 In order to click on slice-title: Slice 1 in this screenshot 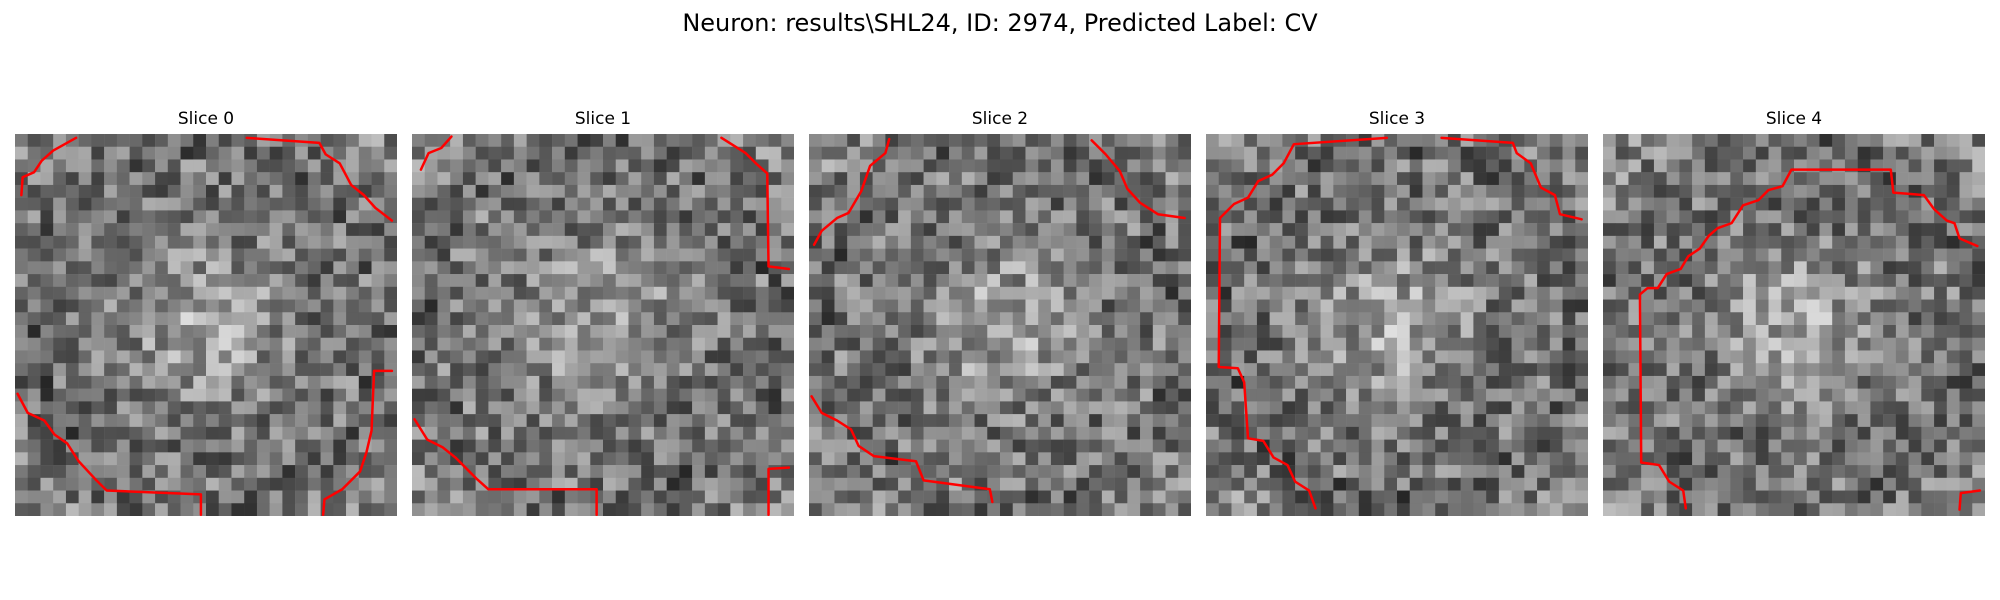, I will do `click(603, 119)`.